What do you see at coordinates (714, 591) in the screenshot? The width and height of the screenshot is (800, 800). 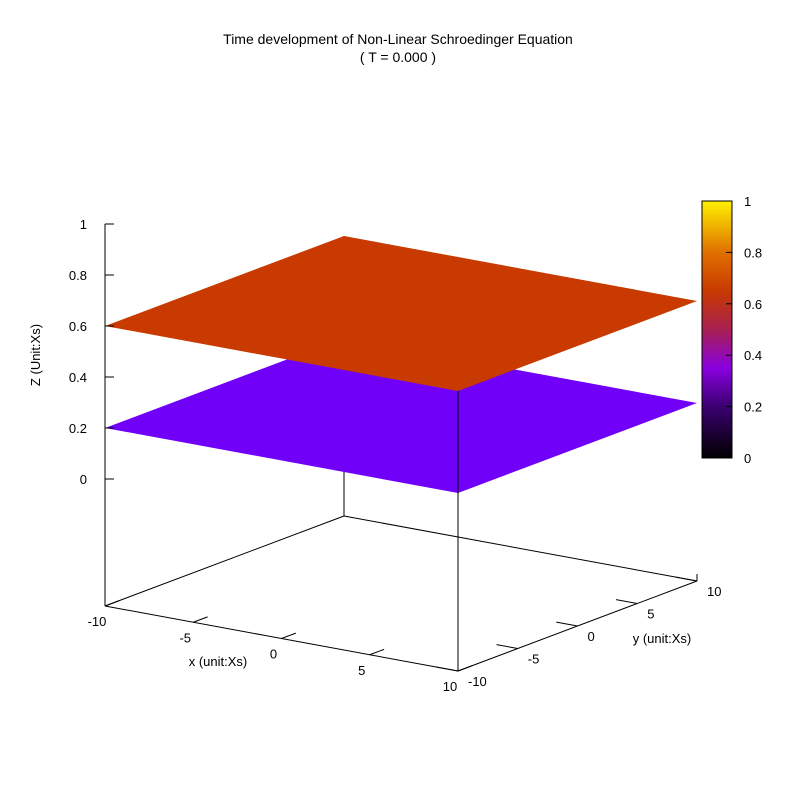 I see `y-tick-label: 10` at bounding box center [714, 591].